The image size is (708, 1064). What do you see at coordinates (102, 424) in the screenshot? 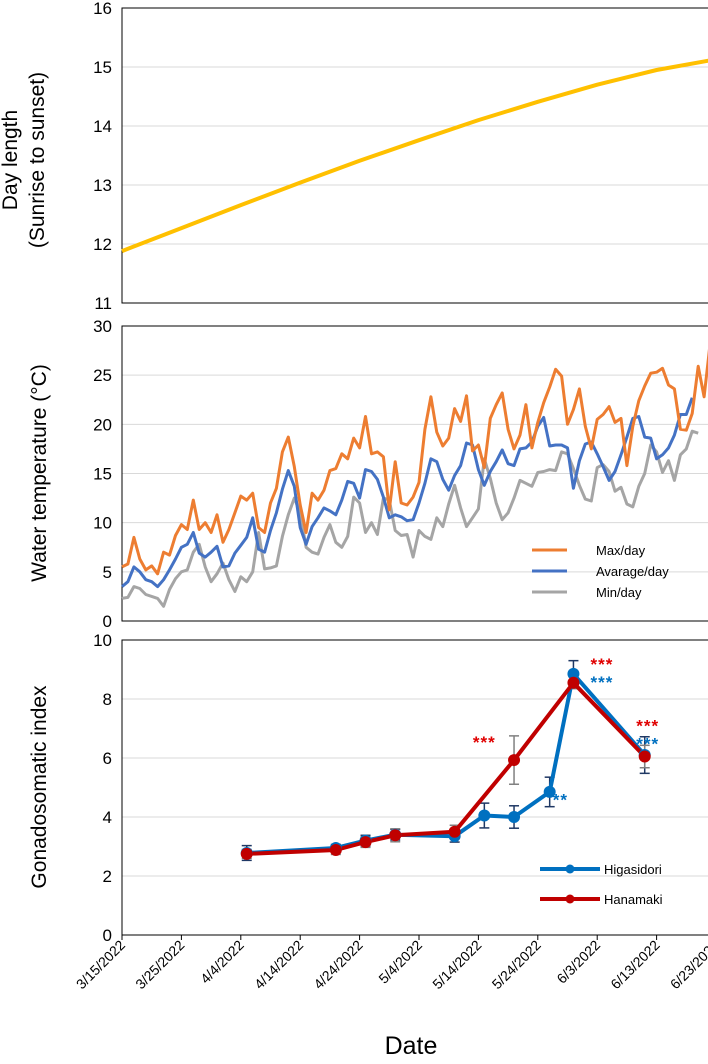
I see `y-tick-label: 20` at bounding box center [102, 424].